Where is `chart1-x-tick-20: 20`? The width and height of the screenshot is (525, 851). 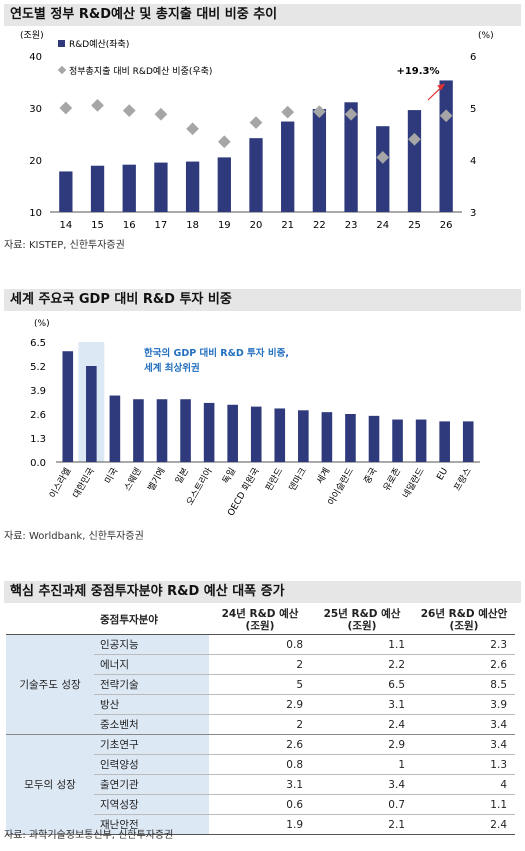
chart1-x-tick-20: 20 is located at coordinates (256, 225).